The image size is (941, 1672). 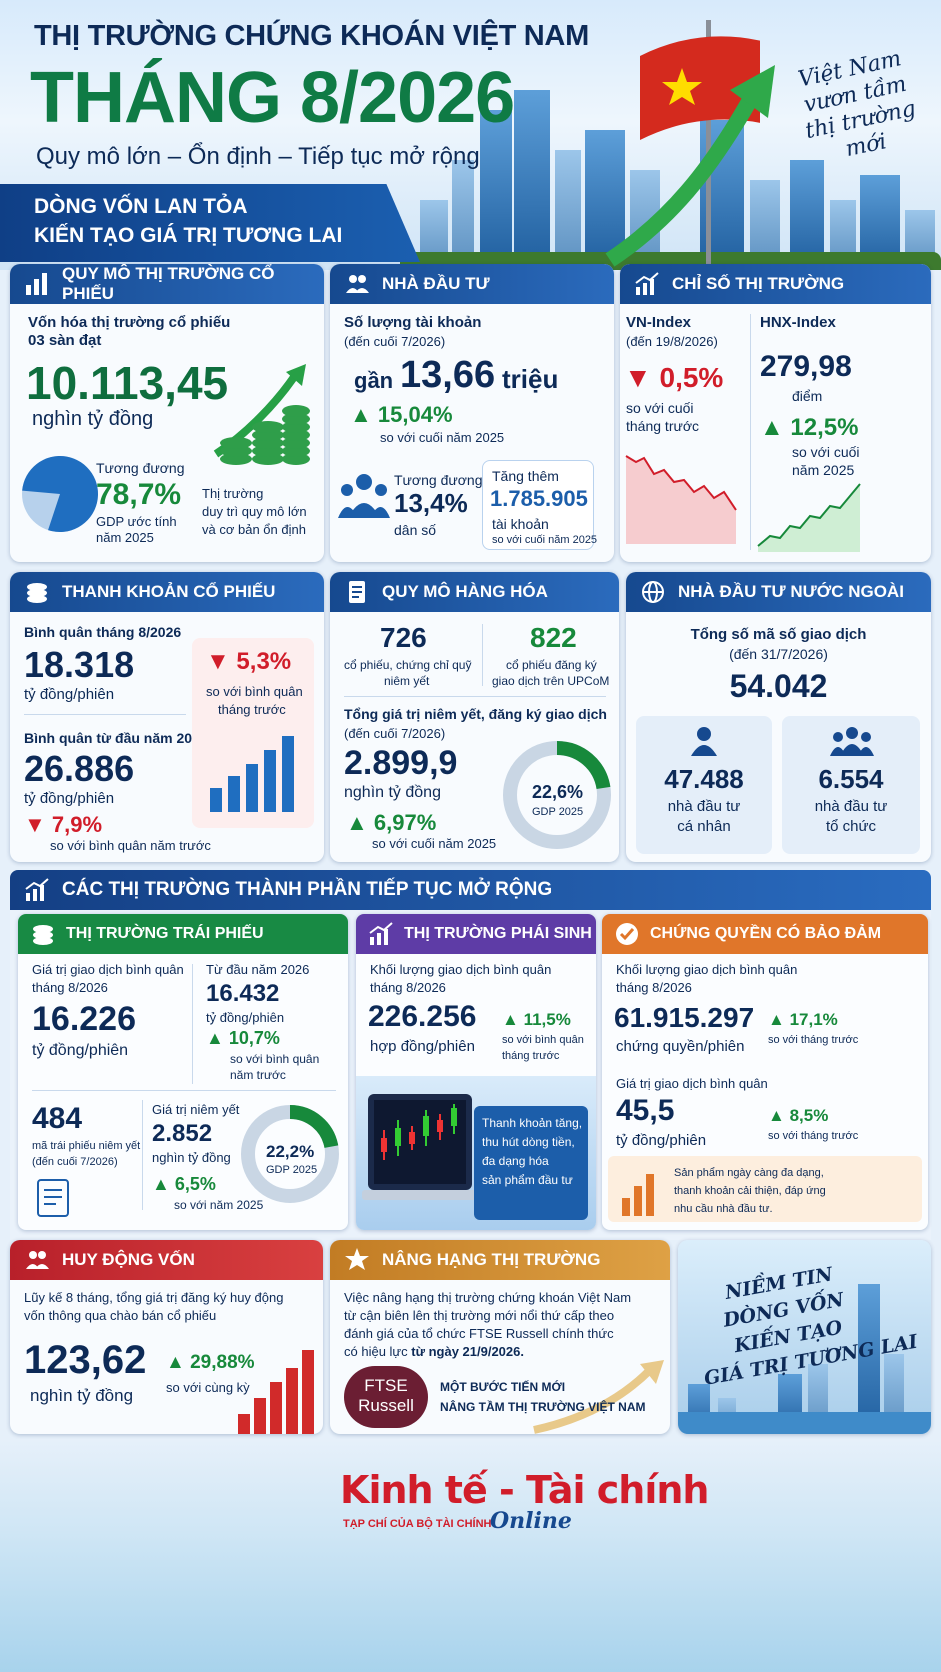 I want to click on population-percent: 13,4%, so click(x=431, y=503).